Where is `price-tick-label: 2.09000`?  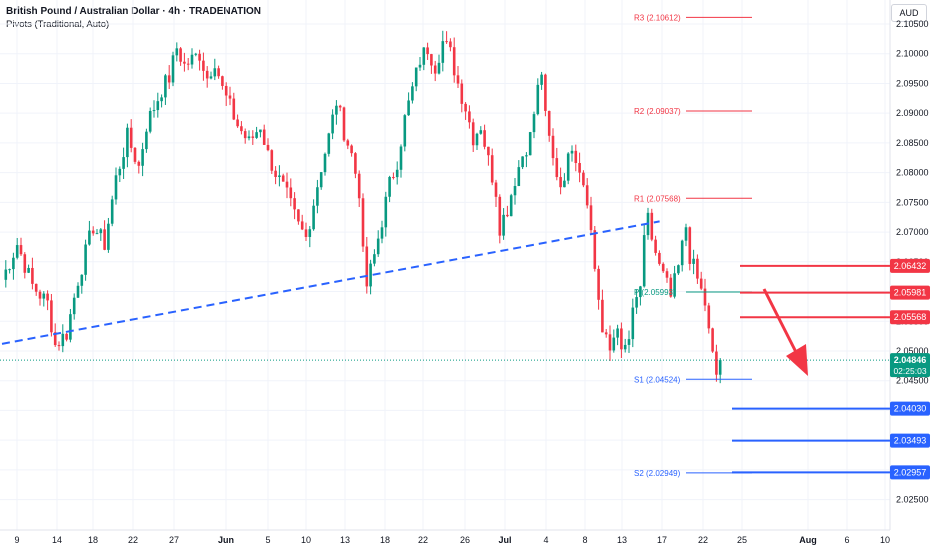 price-tick-label: 2.09000 is located at coordinates (912, 113).